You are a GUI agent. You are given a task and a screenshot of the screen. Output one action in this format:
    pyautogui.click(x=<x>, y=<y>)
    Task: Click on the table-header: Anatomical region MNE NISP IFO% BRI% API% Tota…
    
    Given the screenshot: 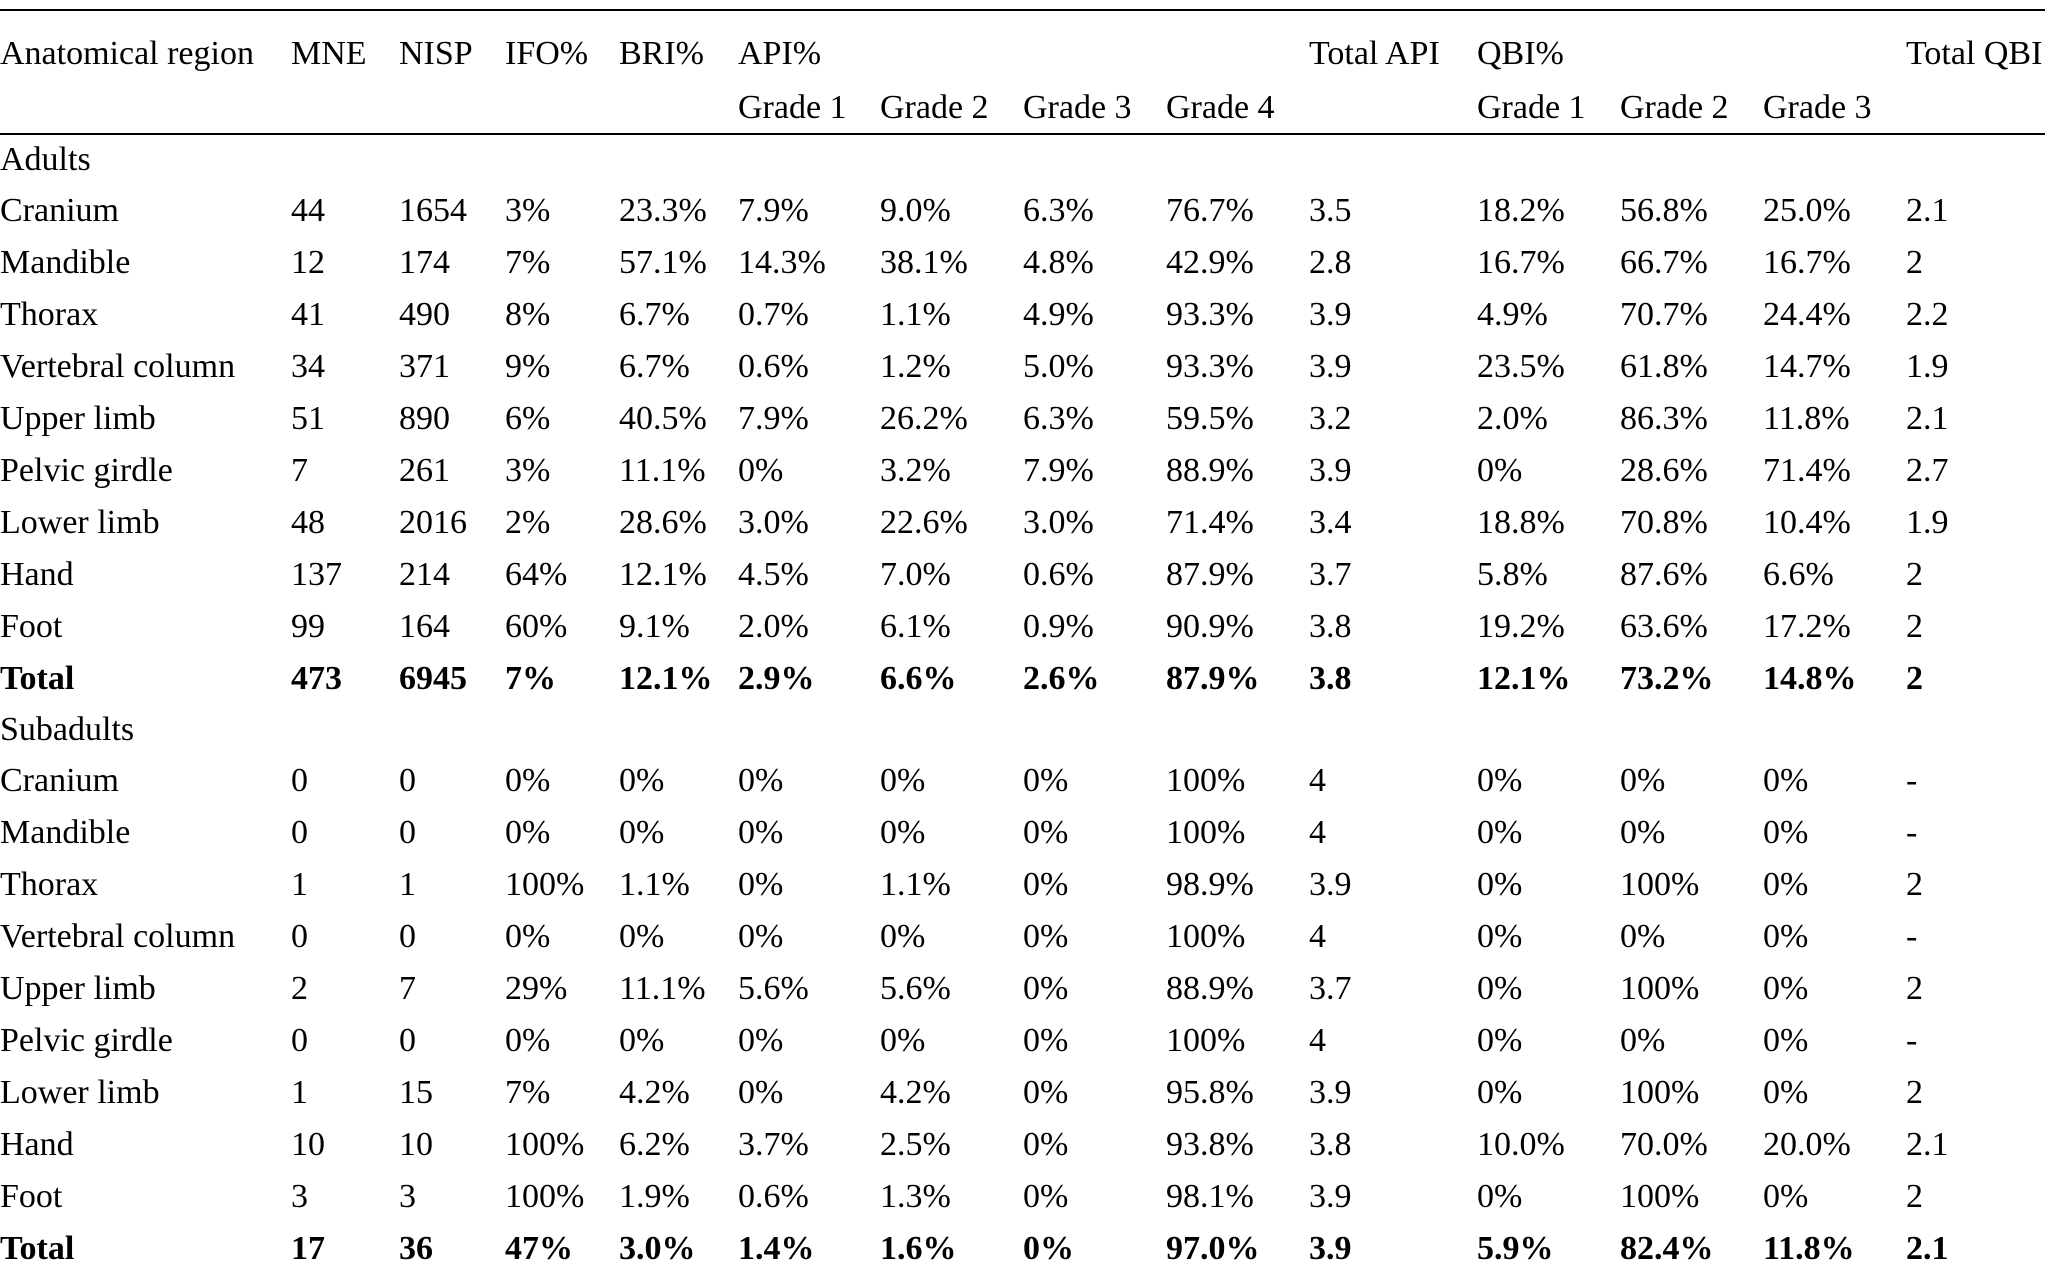 What is the action you would take?
    pyautogui.click(x=1022, y=72)
    